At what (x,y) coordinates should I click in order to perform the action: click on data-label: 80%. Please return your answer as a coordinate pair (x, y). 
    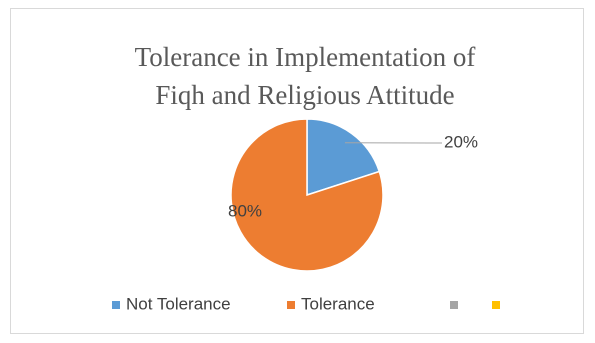
    Looking at the image, I should click on (245, 210).